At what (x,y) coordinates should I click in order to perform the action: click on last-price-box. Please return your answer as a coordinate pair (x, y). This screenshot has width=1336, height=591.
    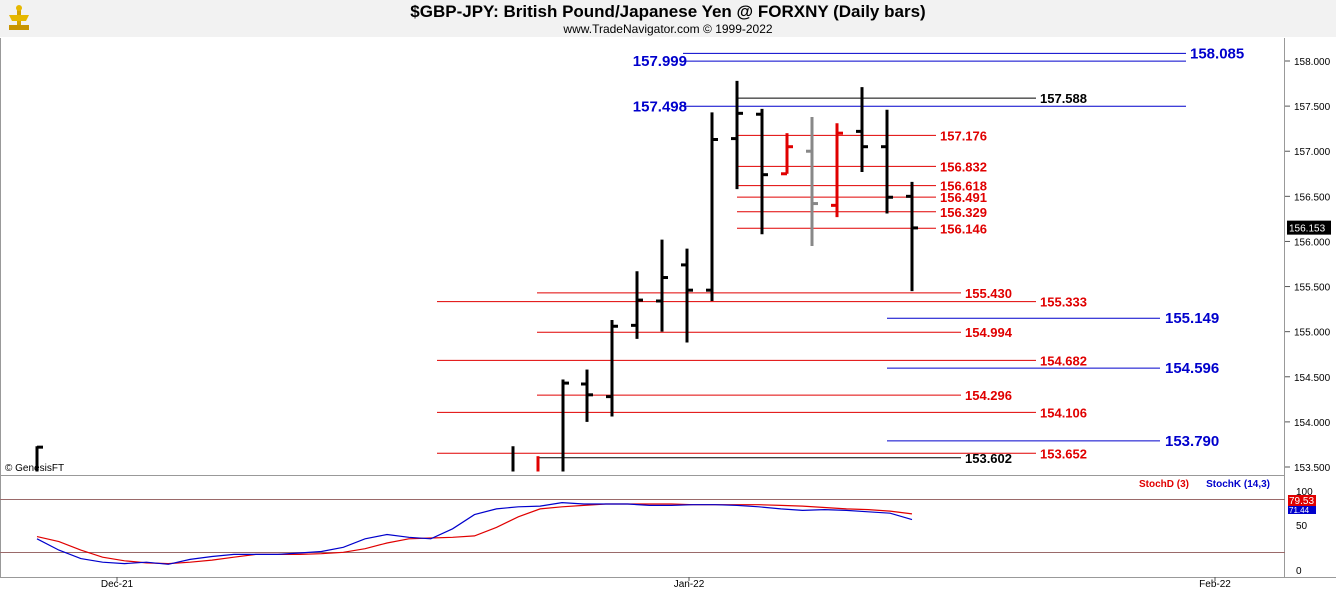
    Looking at the image, I should click on (1309, 227).